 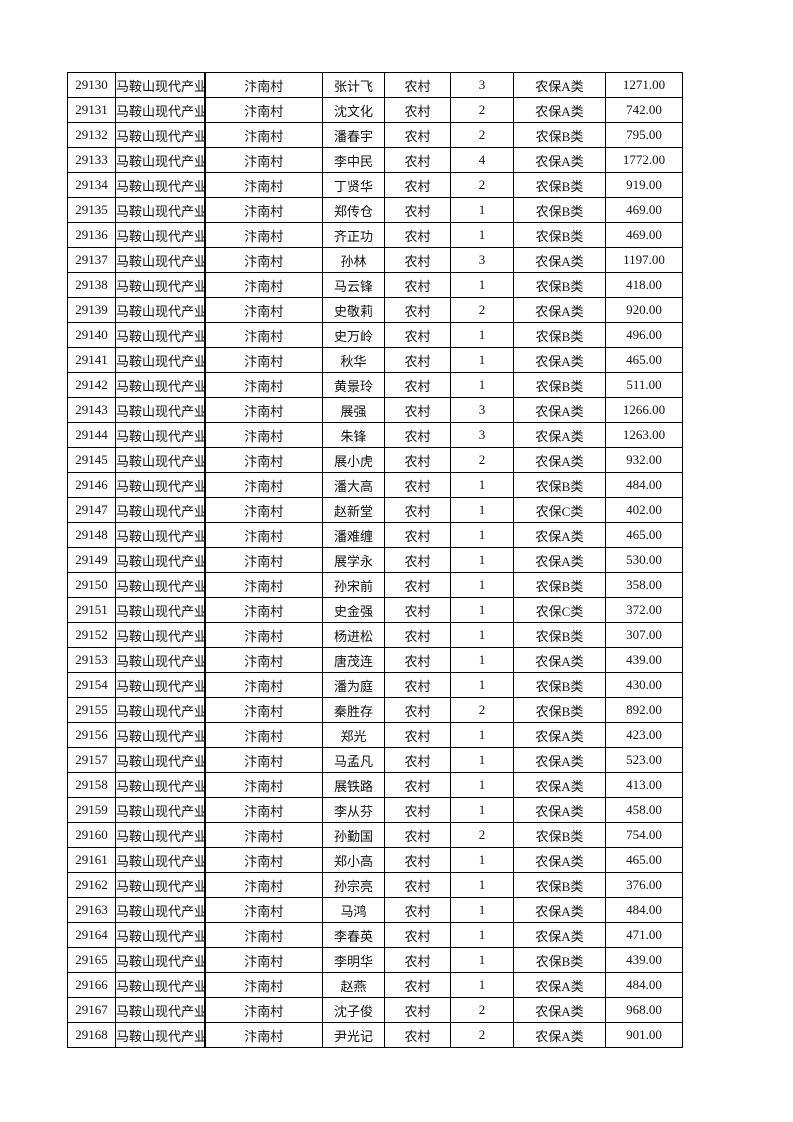 I want to click on table-row: 29142 马鞍山现代产业 汴南村 黄景玲 农村 1 农保B类 511.00, so click(x=375, y=385).